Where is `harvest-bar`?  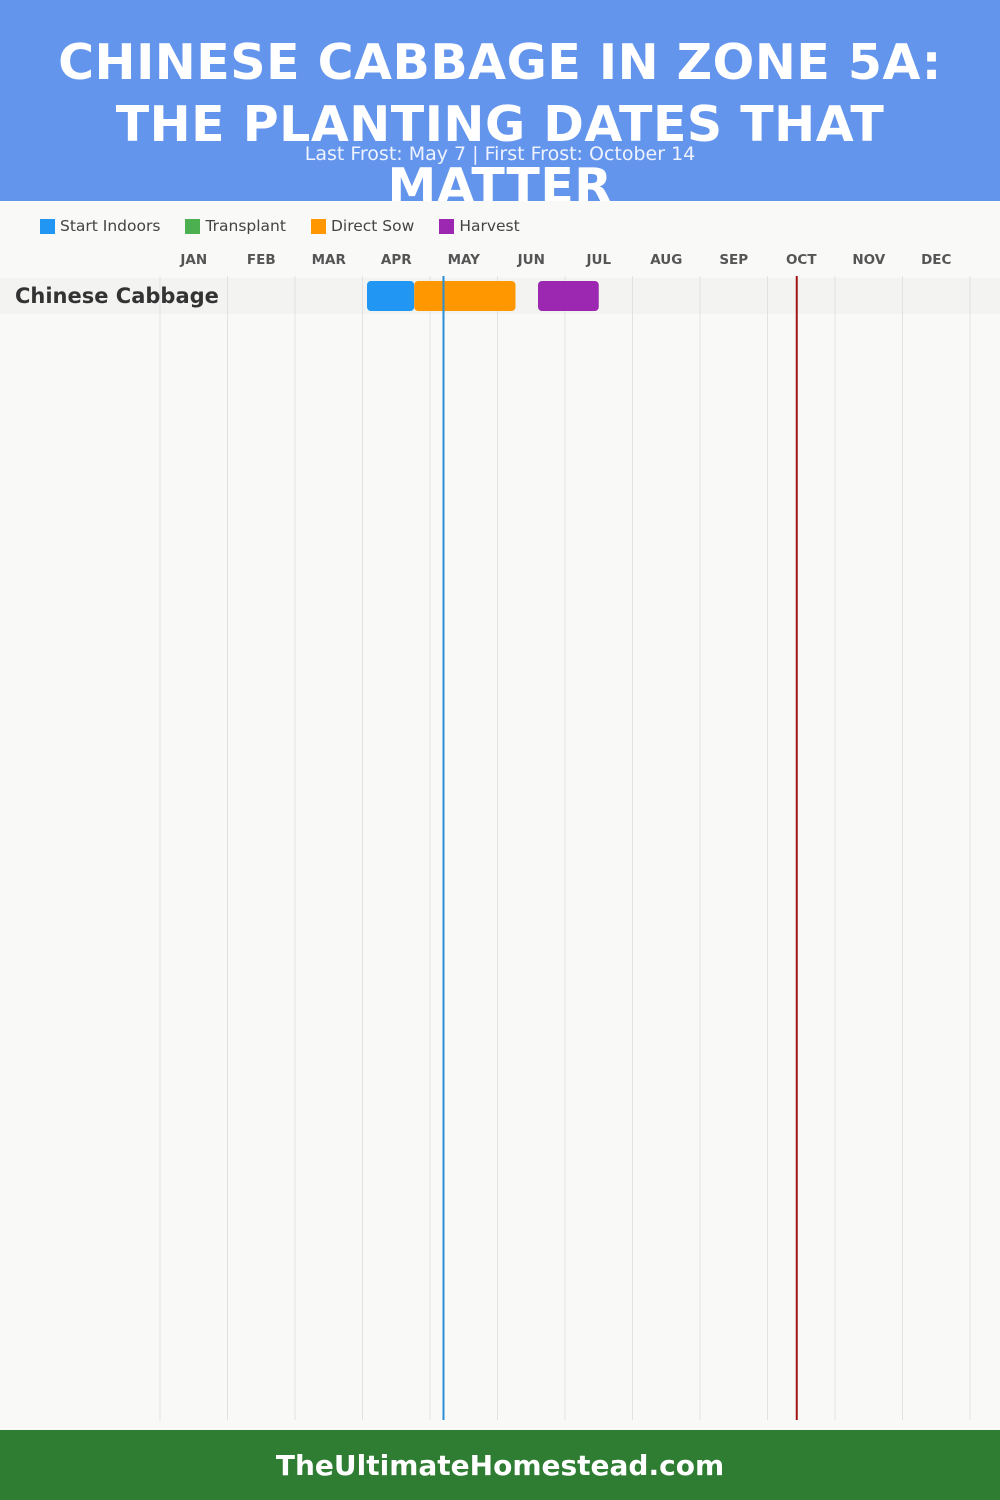 harvest-bar is located at coordinates (568, 296).